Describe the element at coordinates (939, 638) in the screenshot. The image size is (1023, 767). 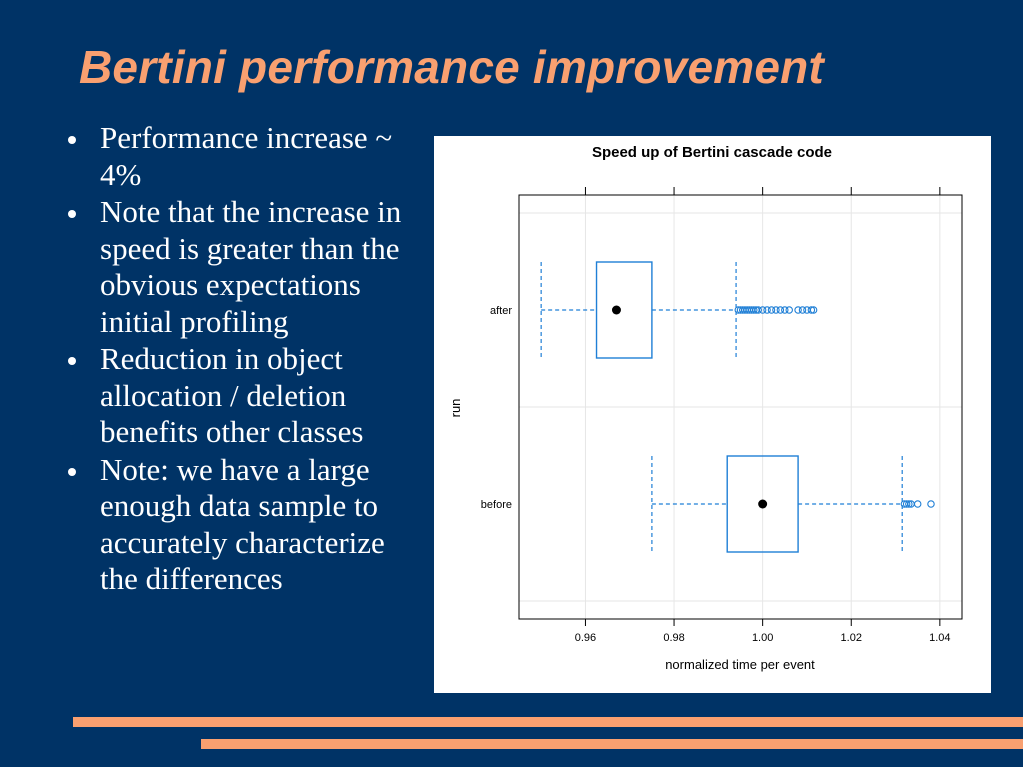
I see `x-tick-label: 1.04` at that location.